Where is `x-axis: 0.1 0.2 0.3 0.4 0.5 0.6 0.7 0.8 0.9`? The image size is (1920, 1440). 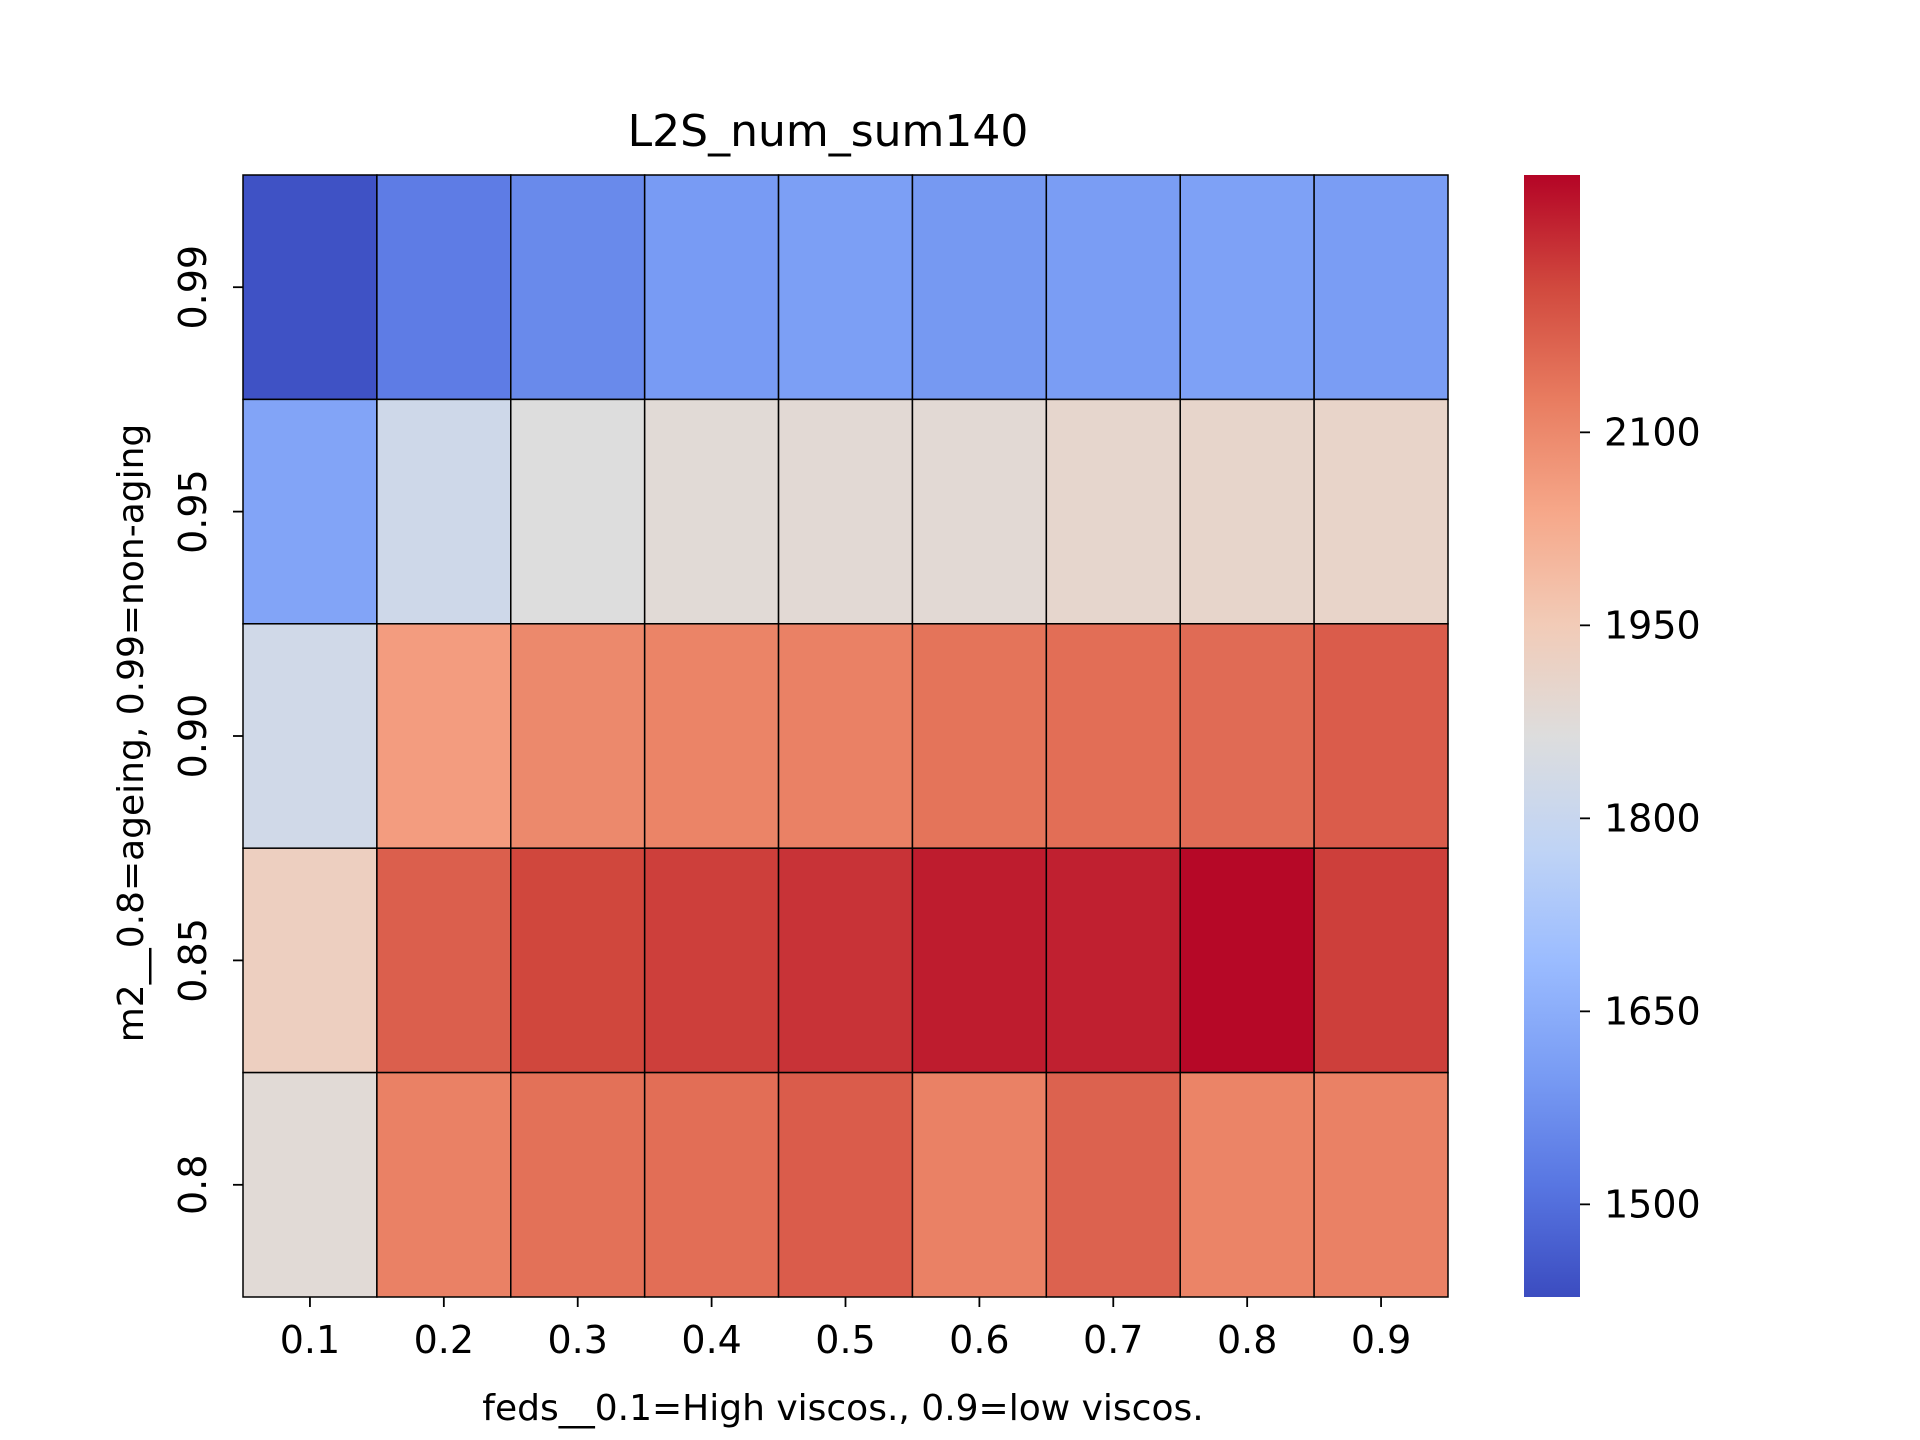
x-axis: 0.1 0.2 0.3 0.4 0.5 0.6 0.7 0.8 0.9 is located at coordinates (845, 1329).